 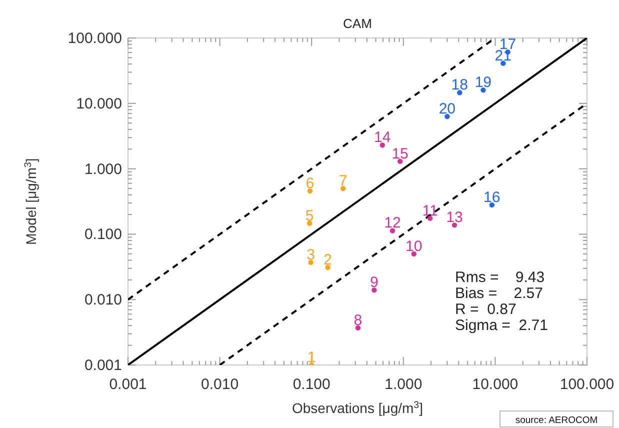 What do you see at coordinates (459, 85) in the screenshot?
I see `annotation: 18` at bounding box center [459, 85].